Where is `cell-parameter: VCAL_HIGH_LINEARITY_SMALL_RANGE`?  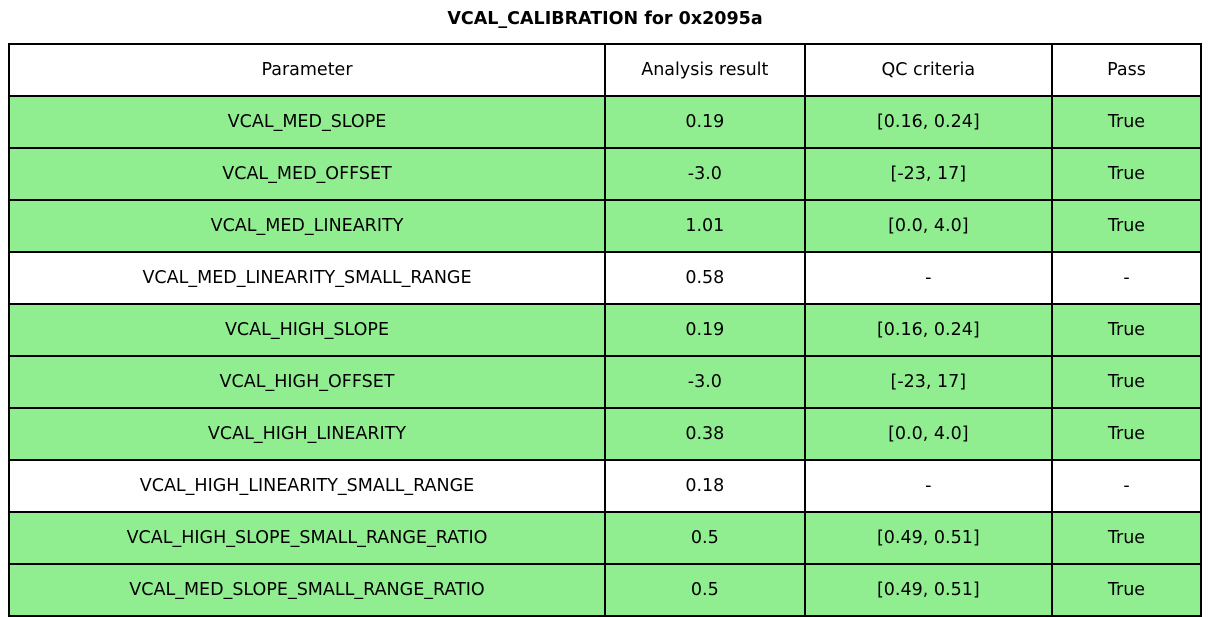 cell-parameter: VCAL_HIGH_LINEARITY_SMALL_RANGE is located at coordinates (307, 486).